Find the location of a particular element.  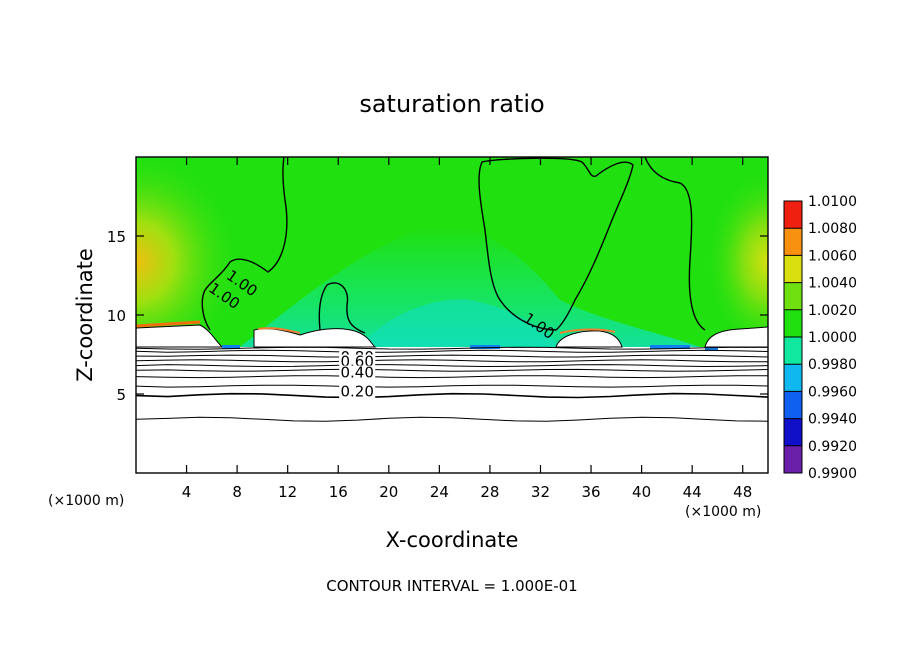

contour-label: 0.40 is located at coordinates (356, 373).